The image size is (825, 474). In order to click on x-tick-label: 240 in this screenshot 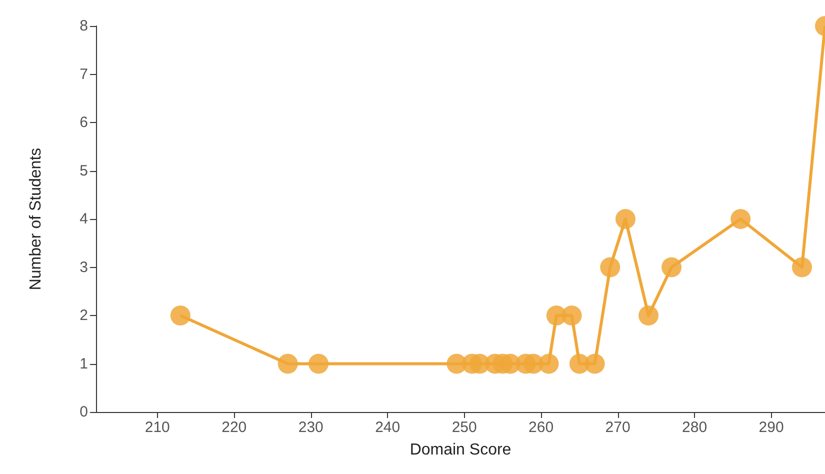, I will do `click(387, 427)`.